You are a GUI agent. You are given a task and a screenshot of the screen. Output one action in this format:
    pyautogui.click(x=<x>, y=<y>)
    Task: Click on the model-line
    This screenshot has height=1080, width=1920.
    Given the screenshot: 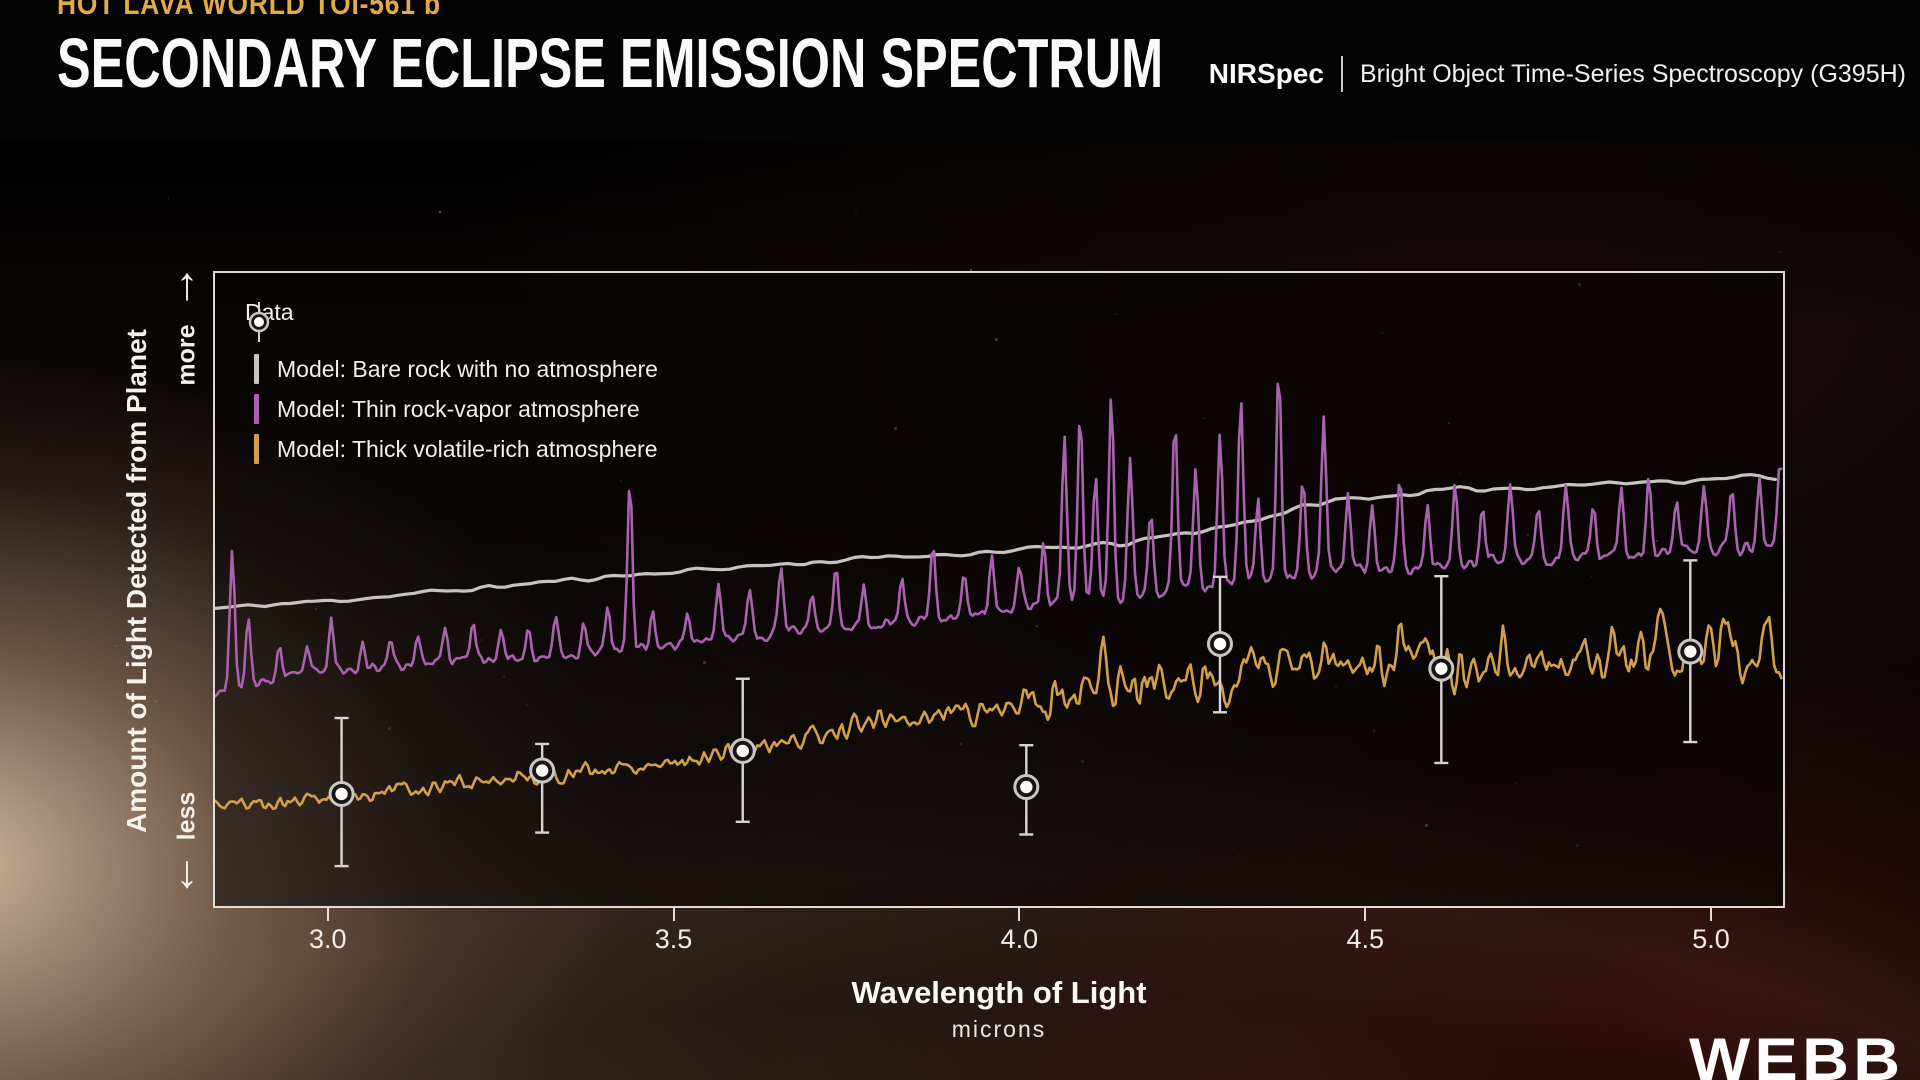 What is the action you would take?
    pyautogui.click(x=996, y=541)
    